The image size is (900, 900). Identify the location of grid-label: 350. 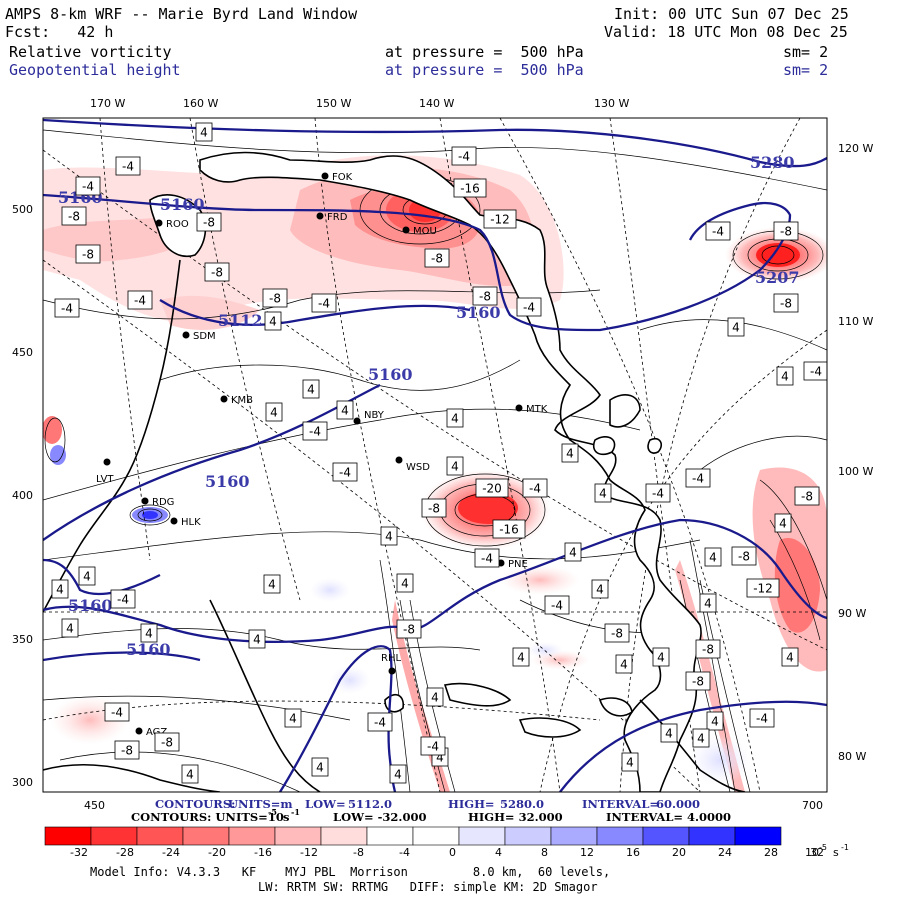
(22, 639).